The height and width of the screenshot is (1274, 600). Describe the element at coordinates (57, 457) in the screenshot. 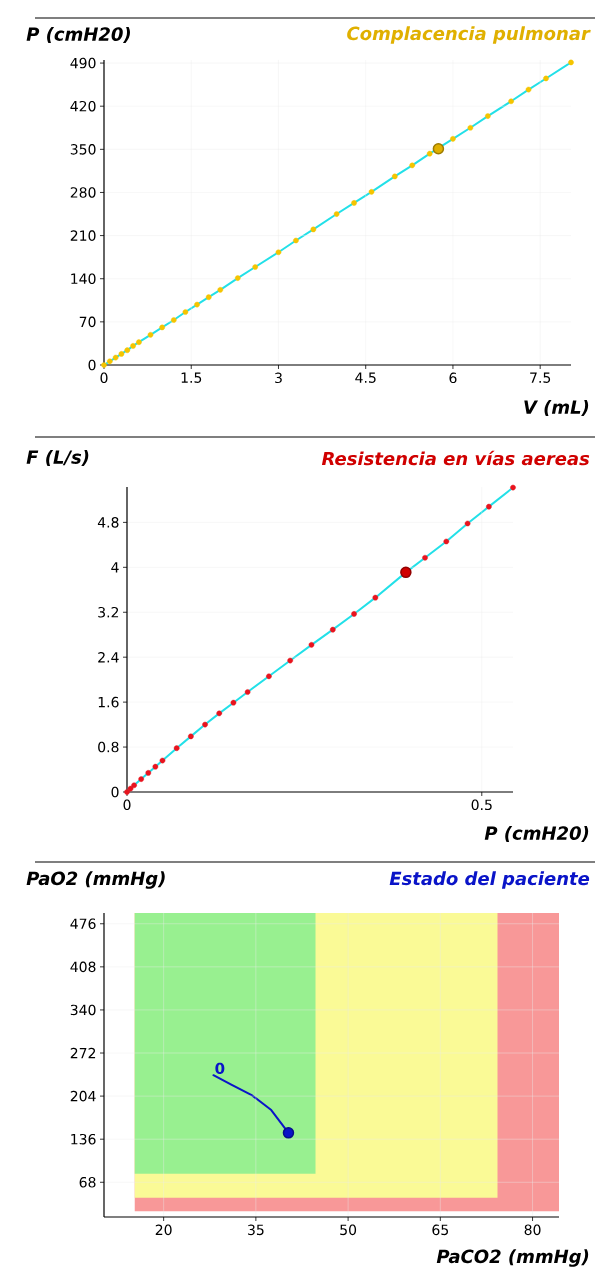

I see `y-axis-title: F (L/s)` at that location.